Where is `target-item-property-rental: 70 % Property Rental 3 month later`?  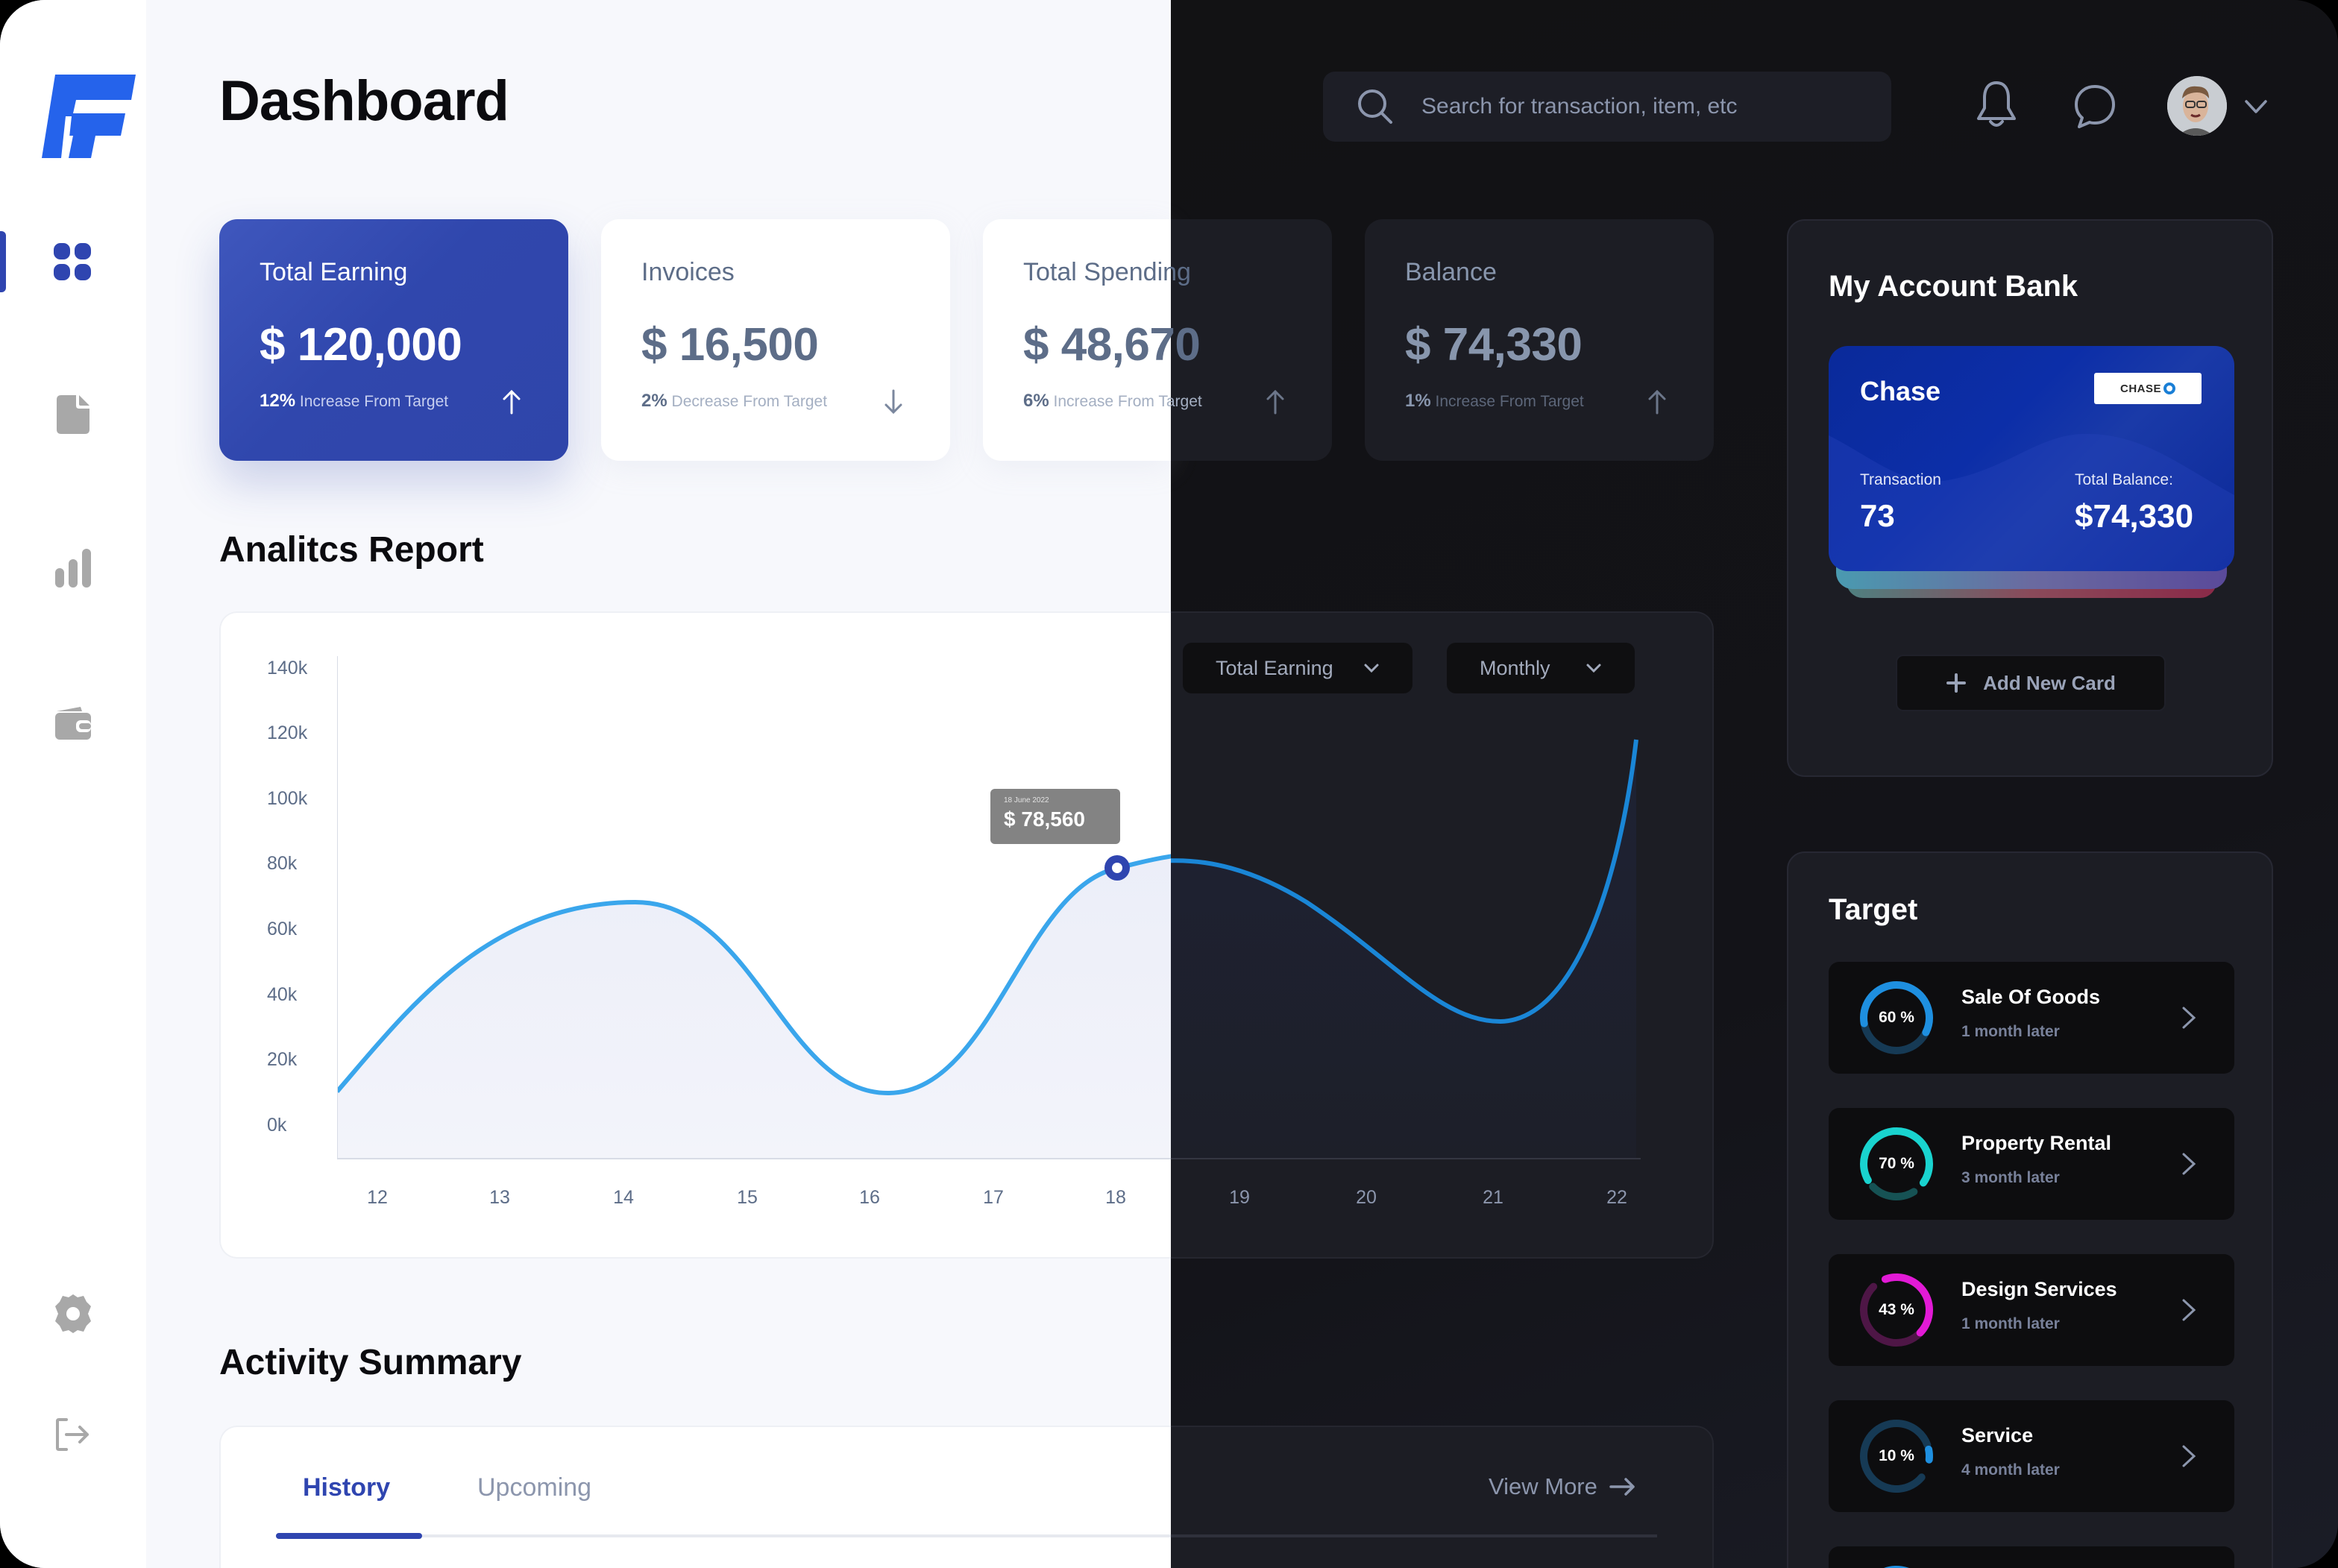 target-item-property-rental: 70 % Property Rental 3 month later is located at coordinates (2031, 1164).